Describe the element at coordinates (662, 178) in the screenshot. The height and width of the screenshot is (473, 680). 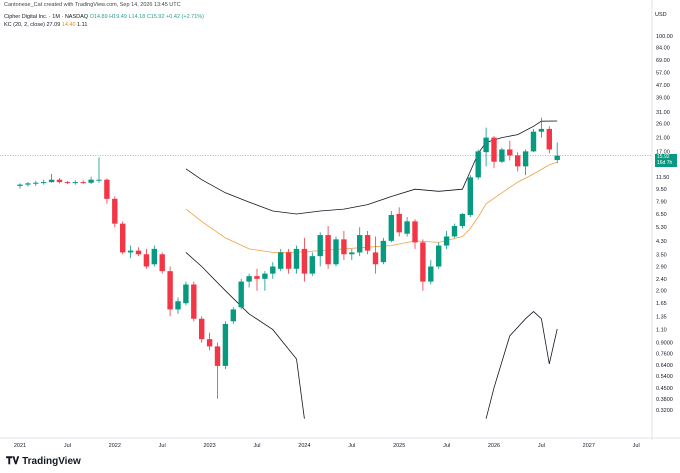
I see `y-tick-label: 11.50` at that location.